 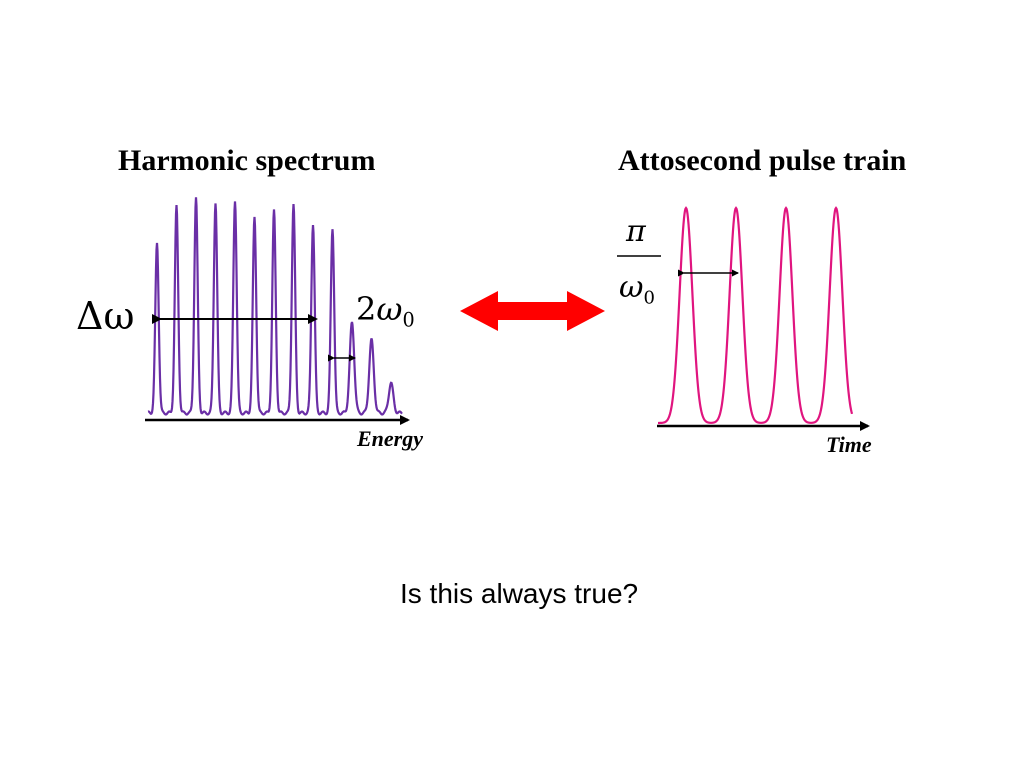 What do you see at coordinates (756, 315) in the screenshot?
I see `pulse-train-curve` at bounding box center [756, 315].